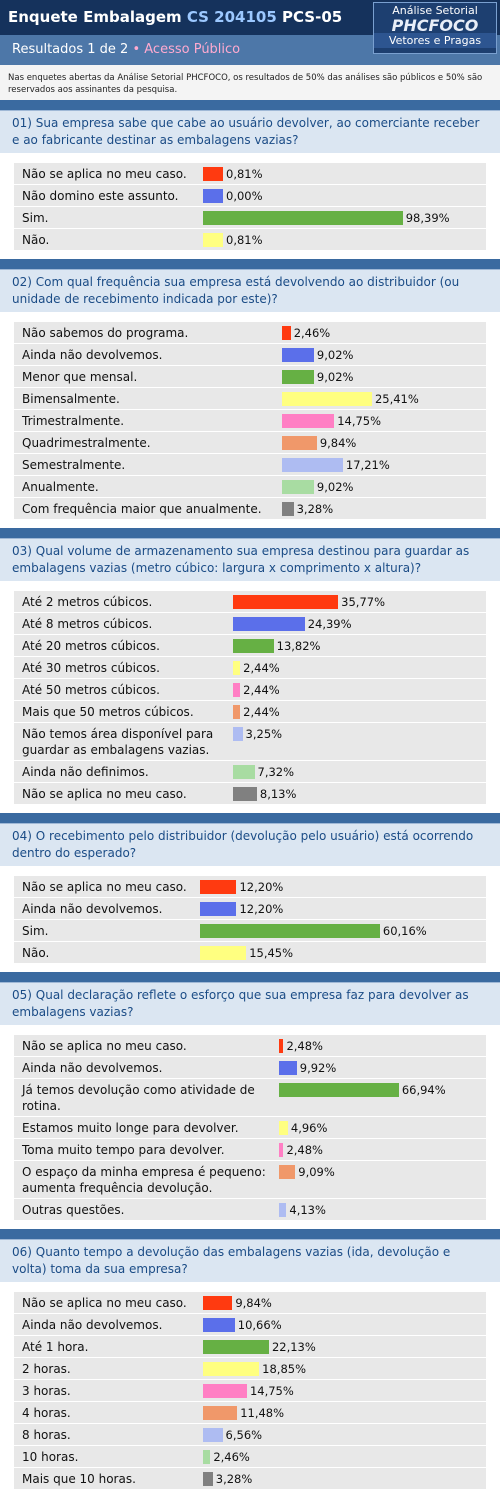  I want to click on bar-wrap: 12,20%, so click(241, 908).